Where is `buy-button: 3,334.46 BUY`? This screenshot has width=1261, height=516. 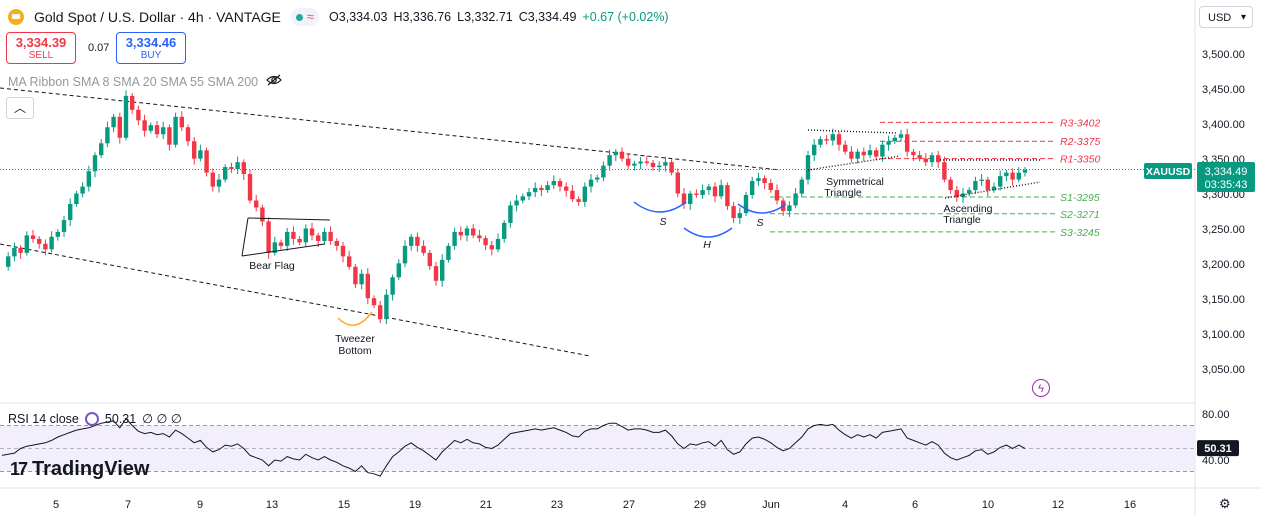
buy-button: 3,334.46 BUY is located at coordinates (151, 48).